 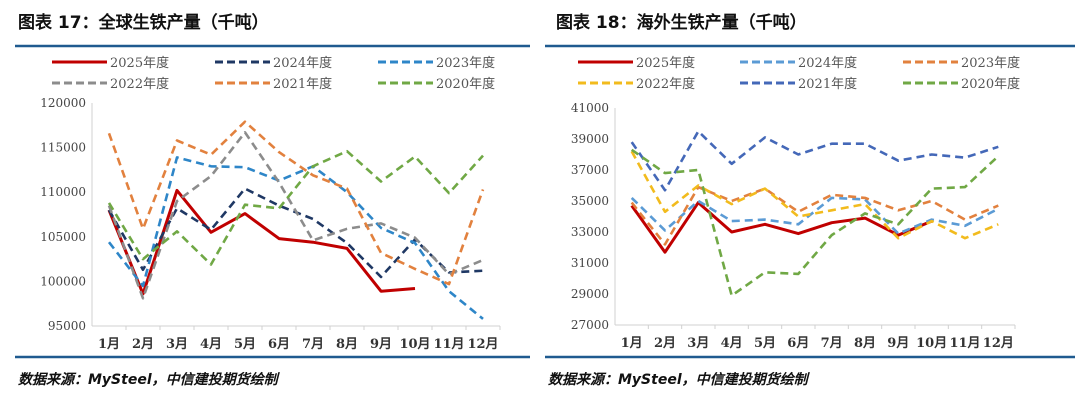 I want to click on y-tick-label: 115000, so click(x=63, y=148).